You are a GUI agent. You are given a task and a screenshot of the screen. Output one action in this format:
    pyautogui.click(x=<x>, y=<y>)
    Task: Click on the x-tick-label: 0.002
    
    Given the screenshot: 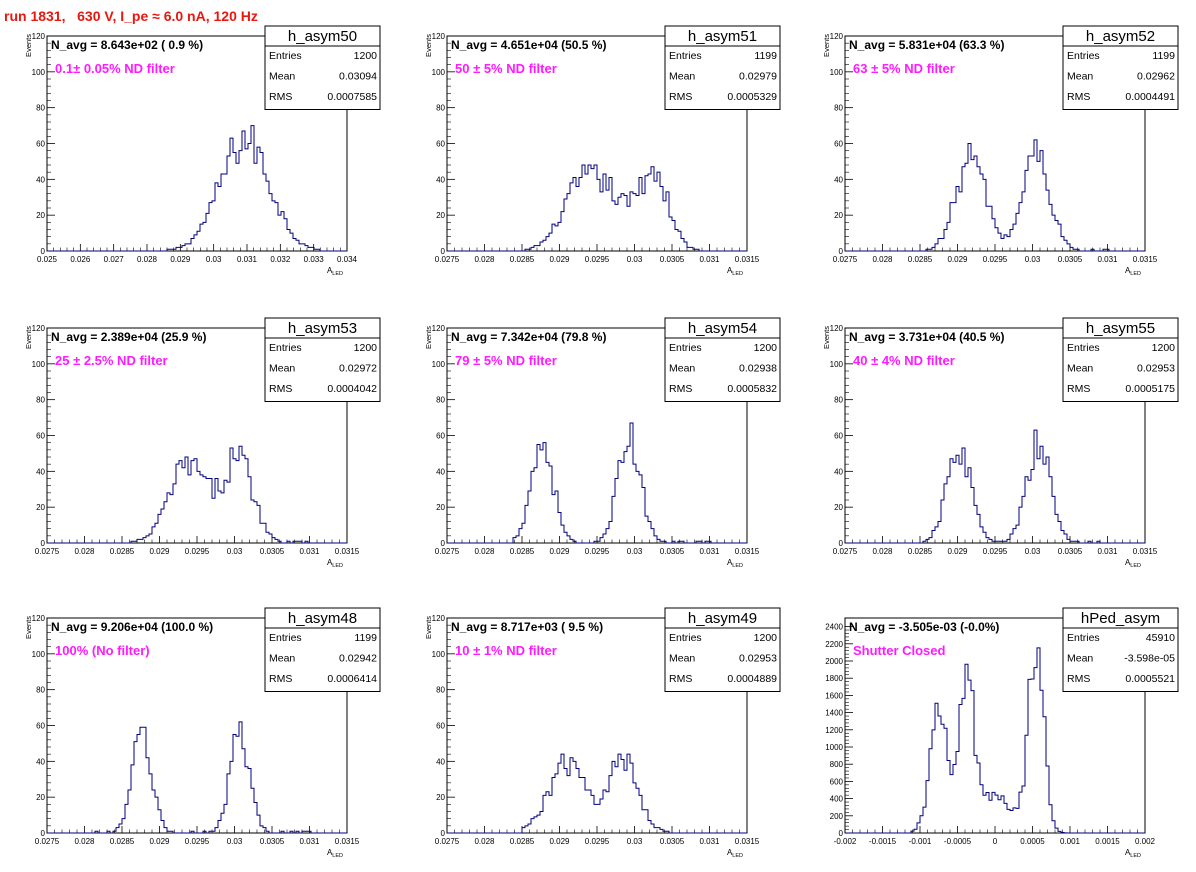 What is the action you would take?
    pyautogui.click(x=1145, y=841)
    